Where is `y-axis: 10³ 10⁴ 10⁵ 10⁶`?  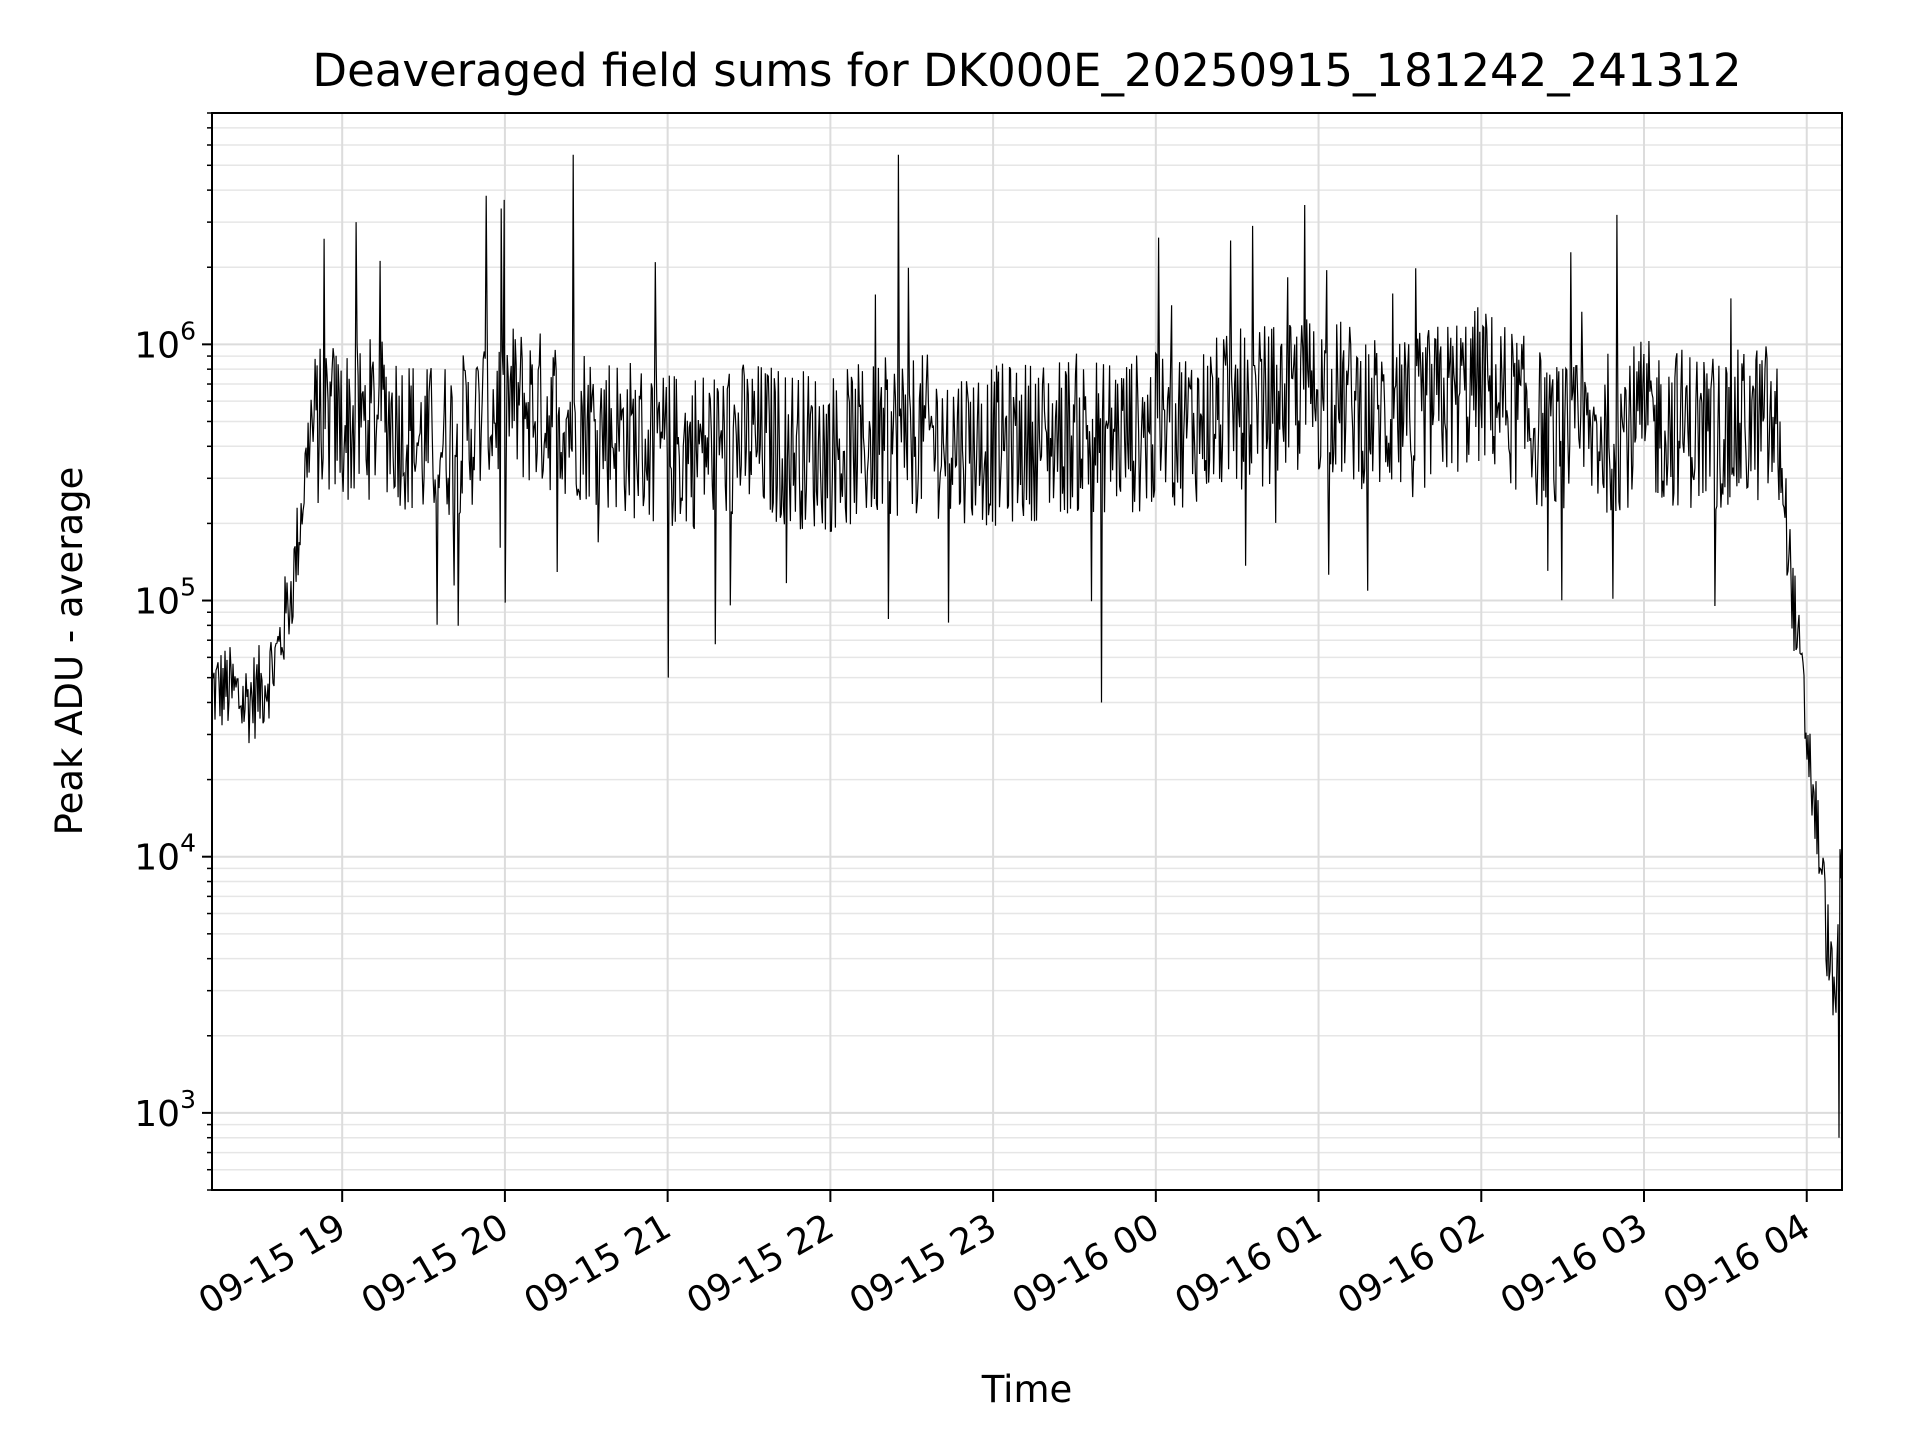
y-axis: 10³ 10⁴ 10⁵ 10⁶ is located at coordinates (173, 651).